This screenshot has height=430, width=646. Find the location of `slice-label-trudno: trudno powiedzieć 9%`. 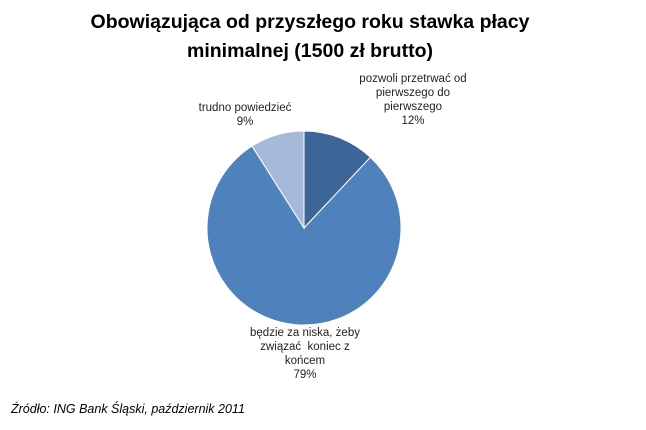

slice-label-trudno: trudno powiedzieć 9% is located at coordinates (245, 115).